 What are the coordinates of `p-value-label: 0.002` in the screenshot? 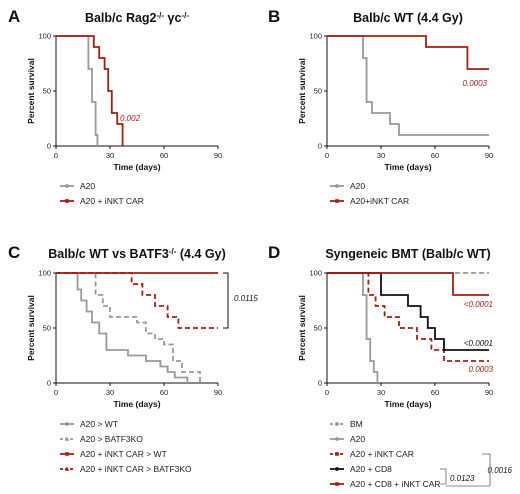 It's located at (130, 118).